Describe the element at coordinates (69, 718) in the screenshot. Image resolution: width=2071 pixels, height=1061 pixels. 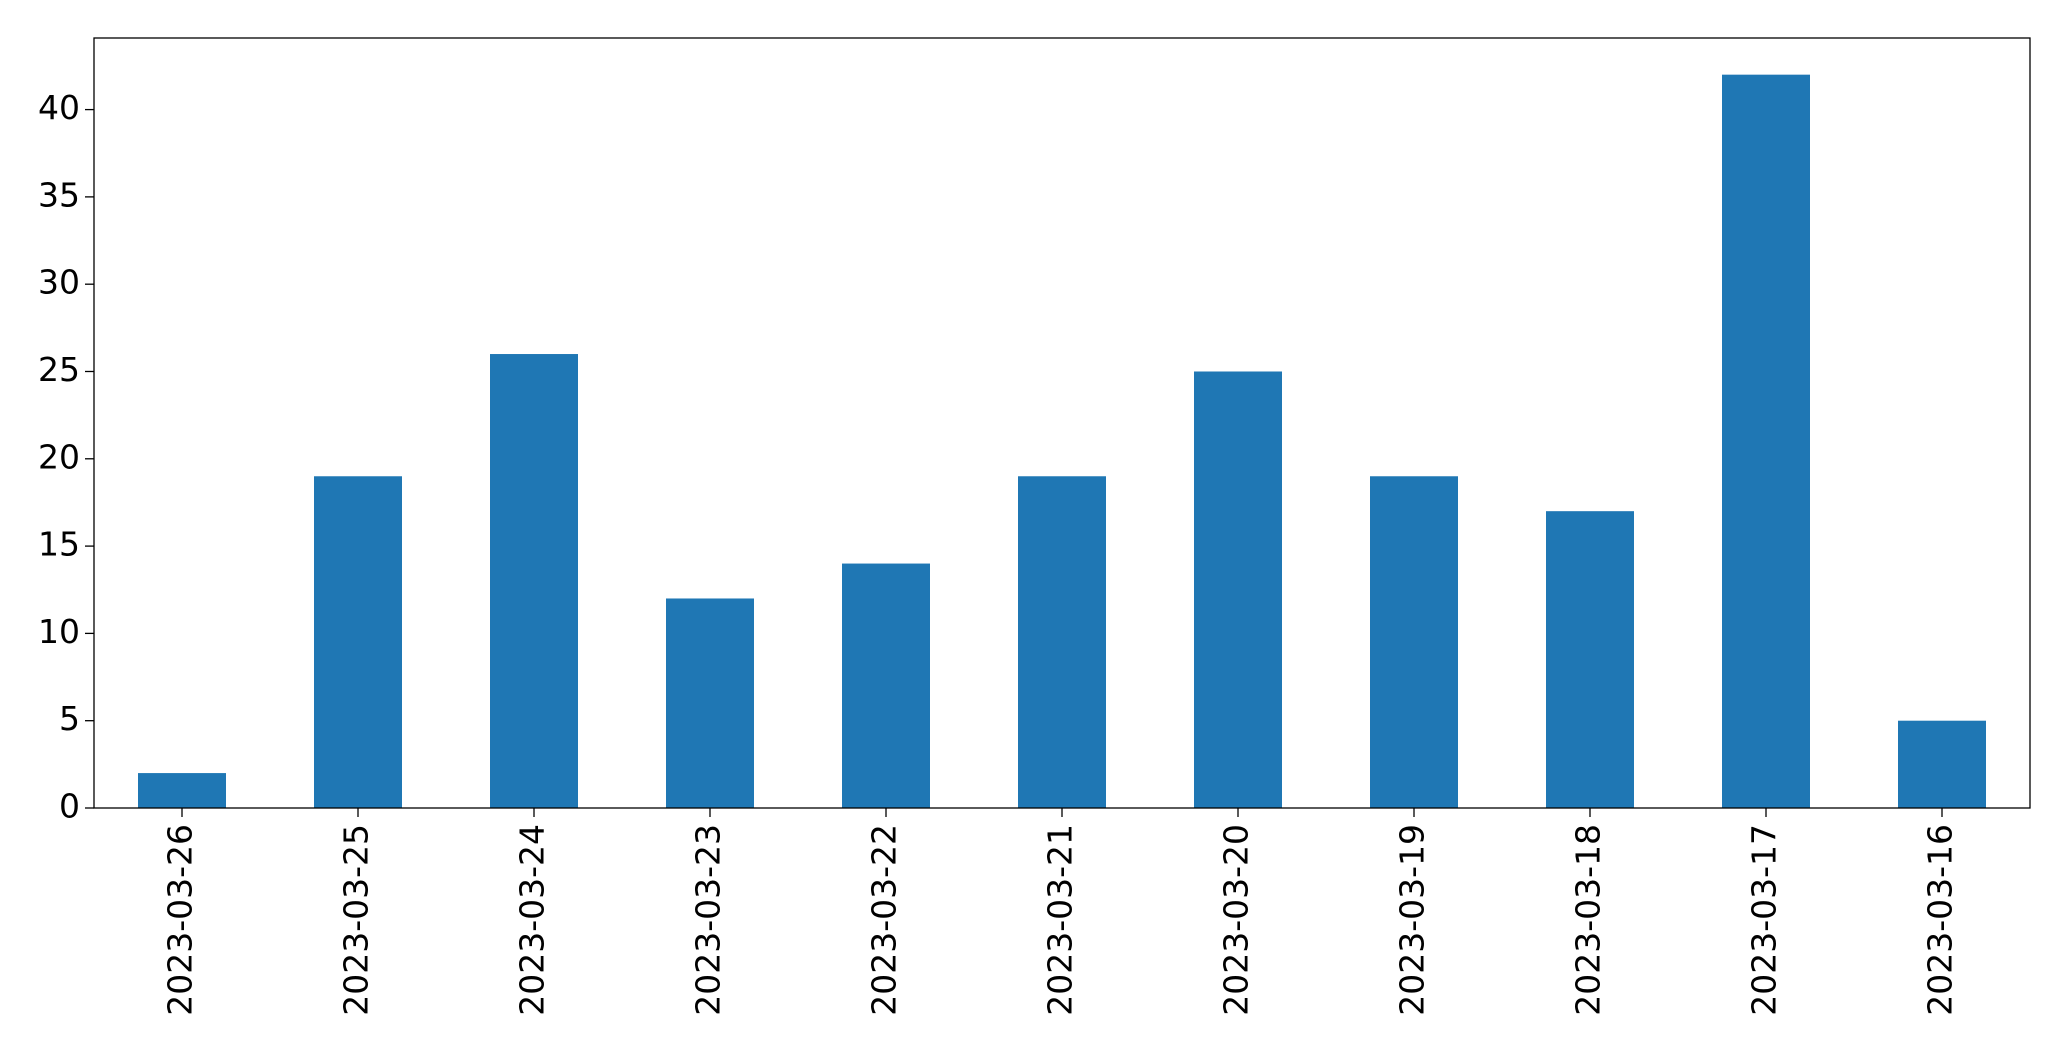
I see `y-tick-label: 5` at that location.